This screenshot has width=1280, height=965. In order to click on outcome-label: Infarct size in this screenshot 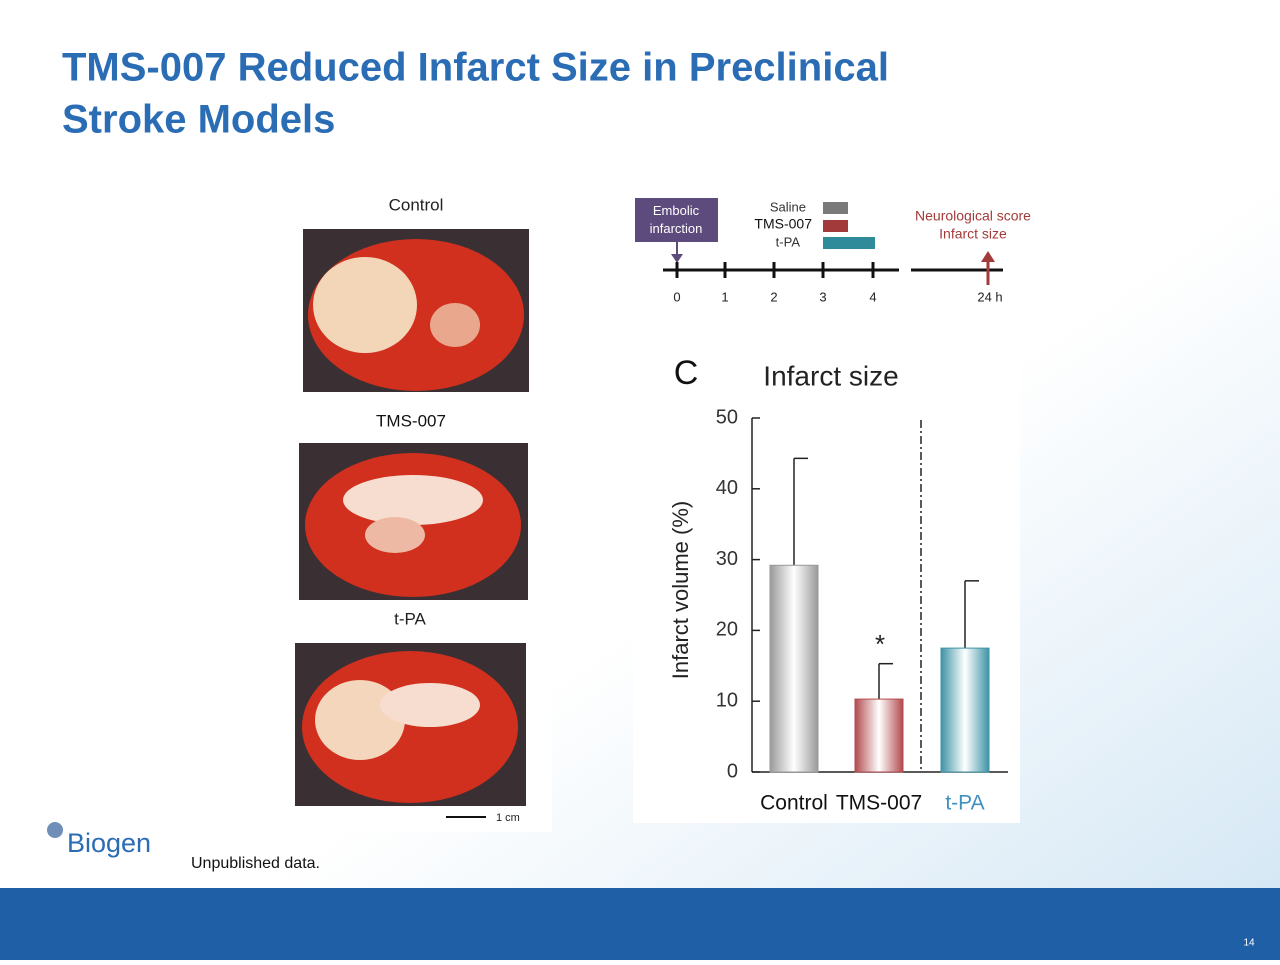, I will do `click(973, 234)`.